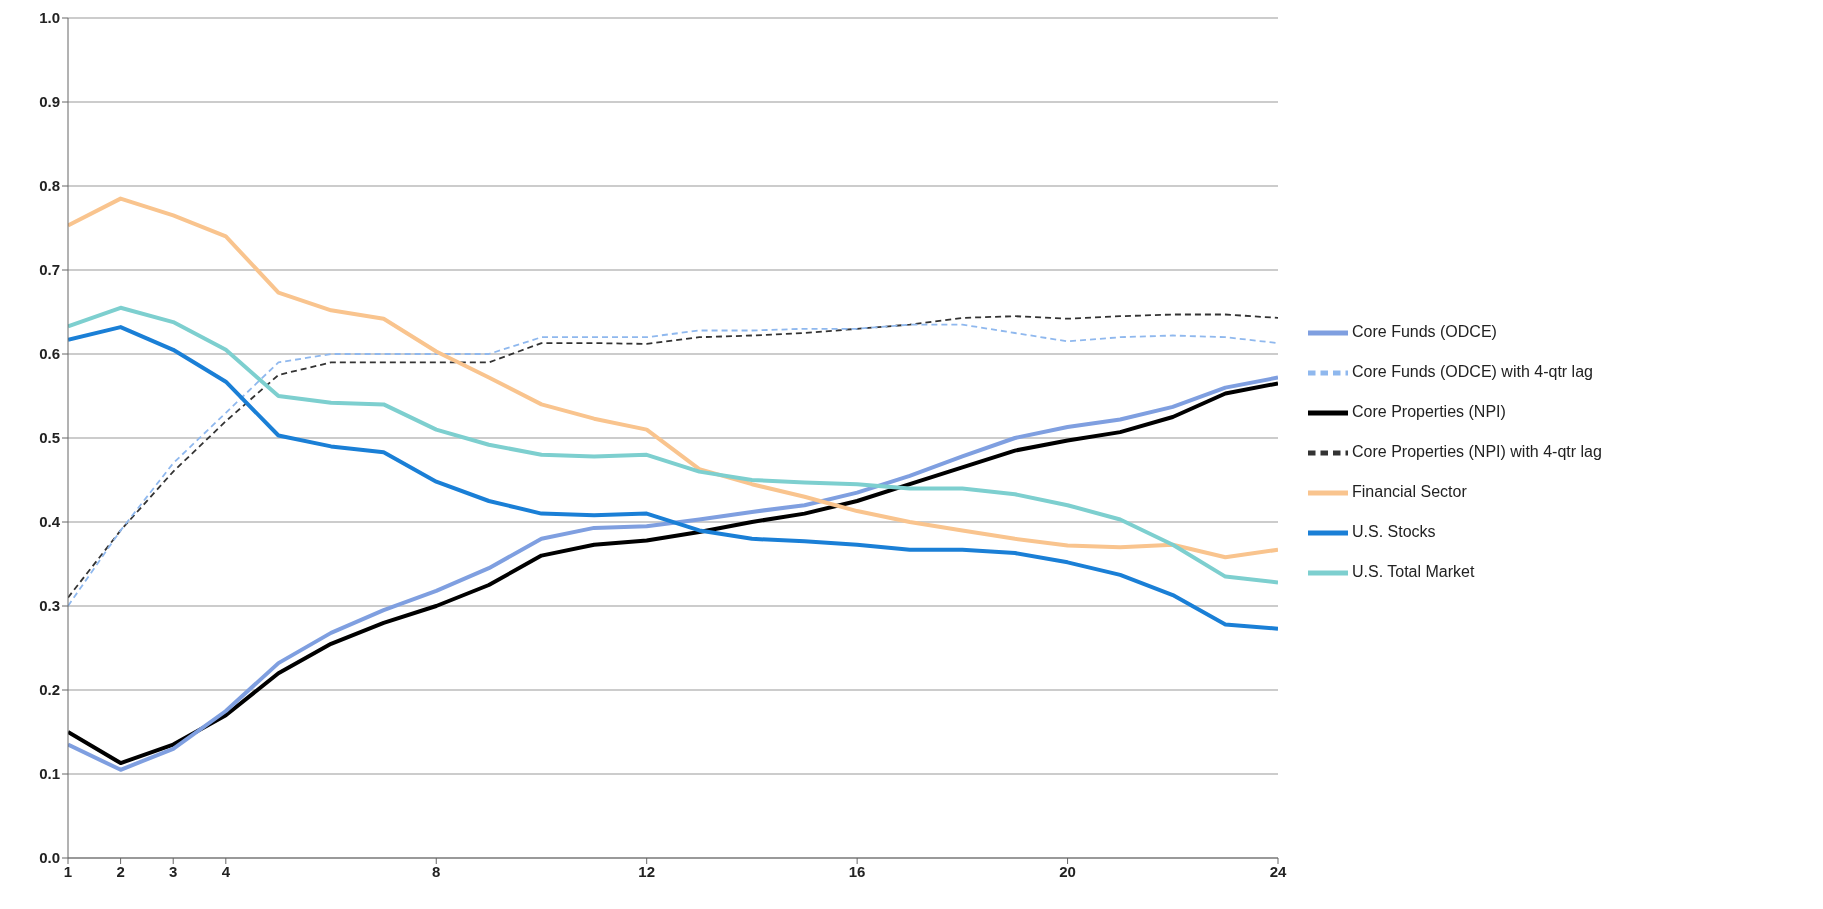  What do you see at coordinates (49, 438) in the screenshot?
I see `y-tick-label: 0.5` at bounding box center [49, 438].